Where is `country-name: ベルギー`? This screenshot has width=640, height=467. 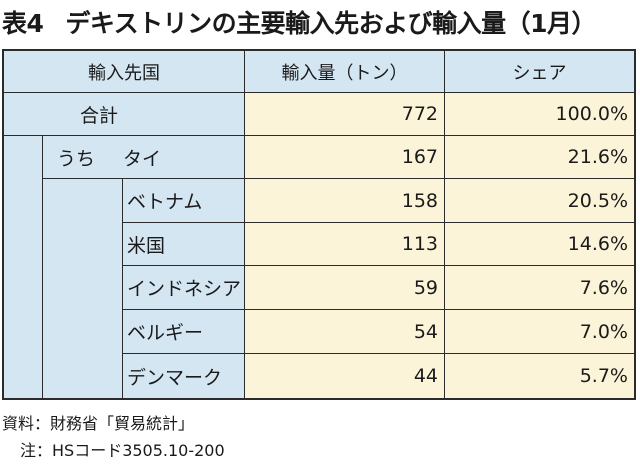 country-name: ベルギー is located at coordinates (183, 332).